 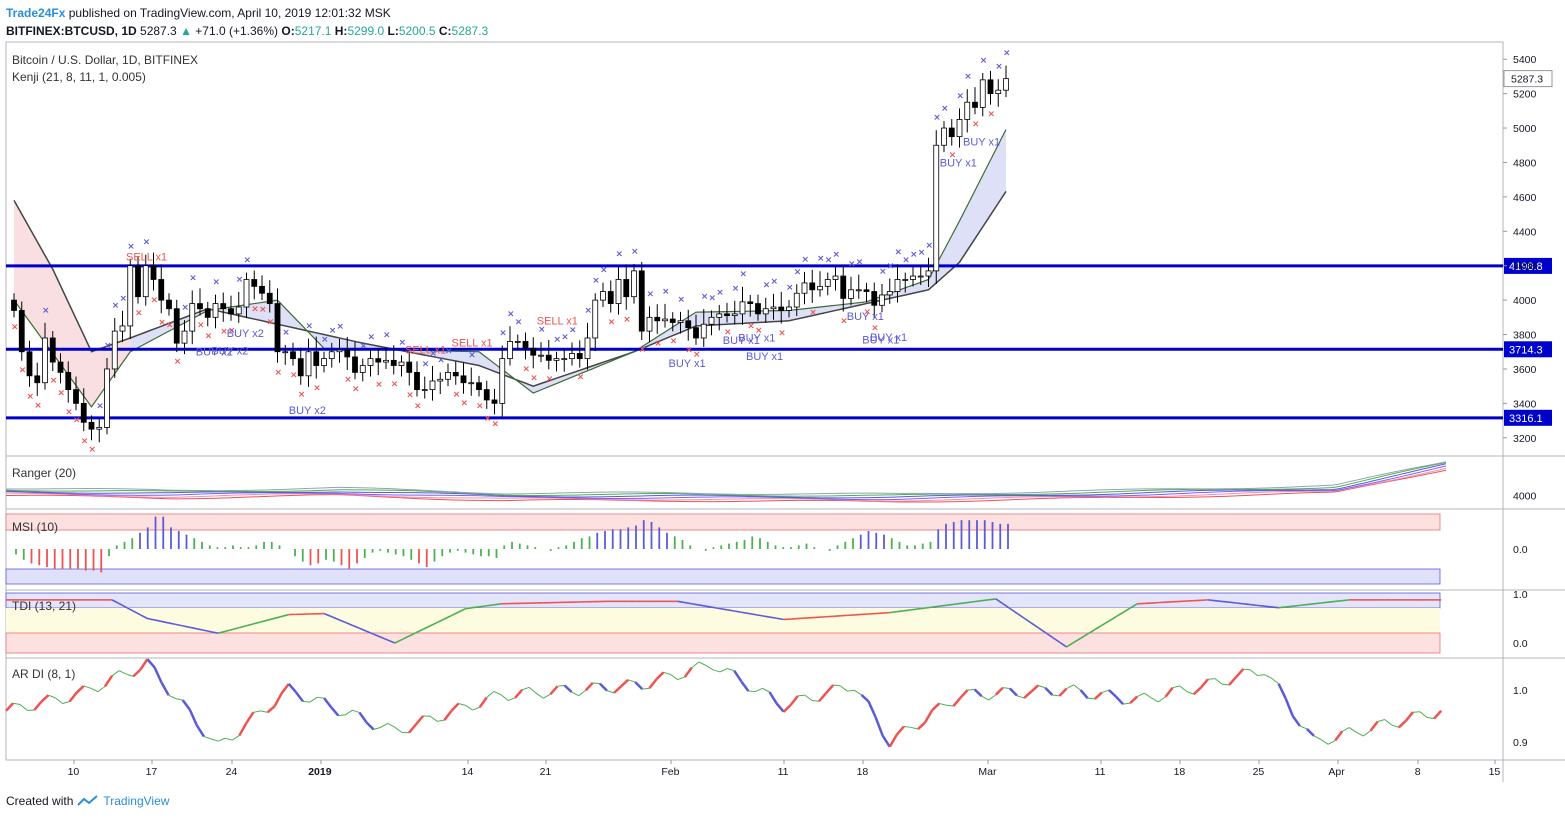 What do you see at coordinates (557, 321) in the screenshot?
I see `sell-signal-label: SELL x1` at bounding box center [557, 321].